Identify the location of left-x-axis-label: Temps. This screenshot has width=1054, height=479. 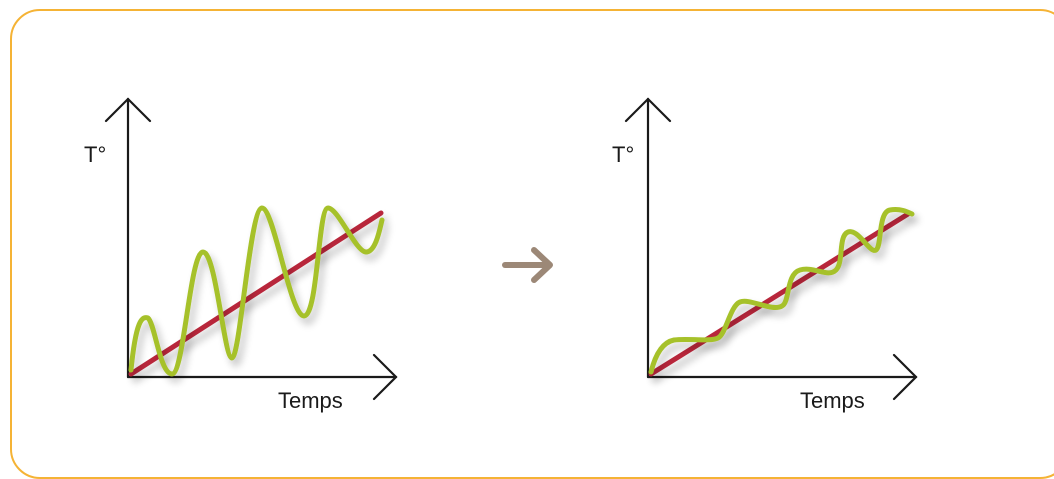
(310, 400).